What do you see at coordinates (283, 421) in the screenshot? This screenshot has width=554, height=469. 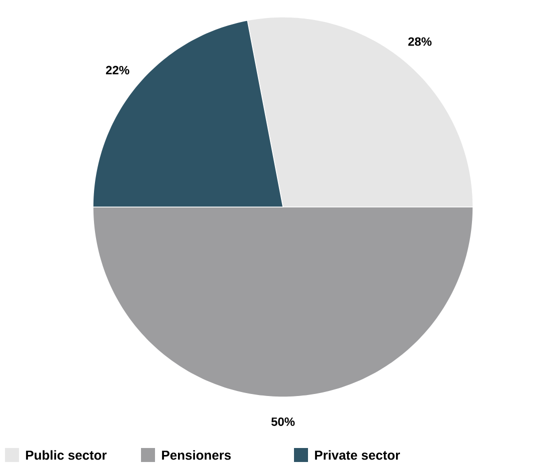 I see `data-label: 50%` at bounding box center [283, 421].